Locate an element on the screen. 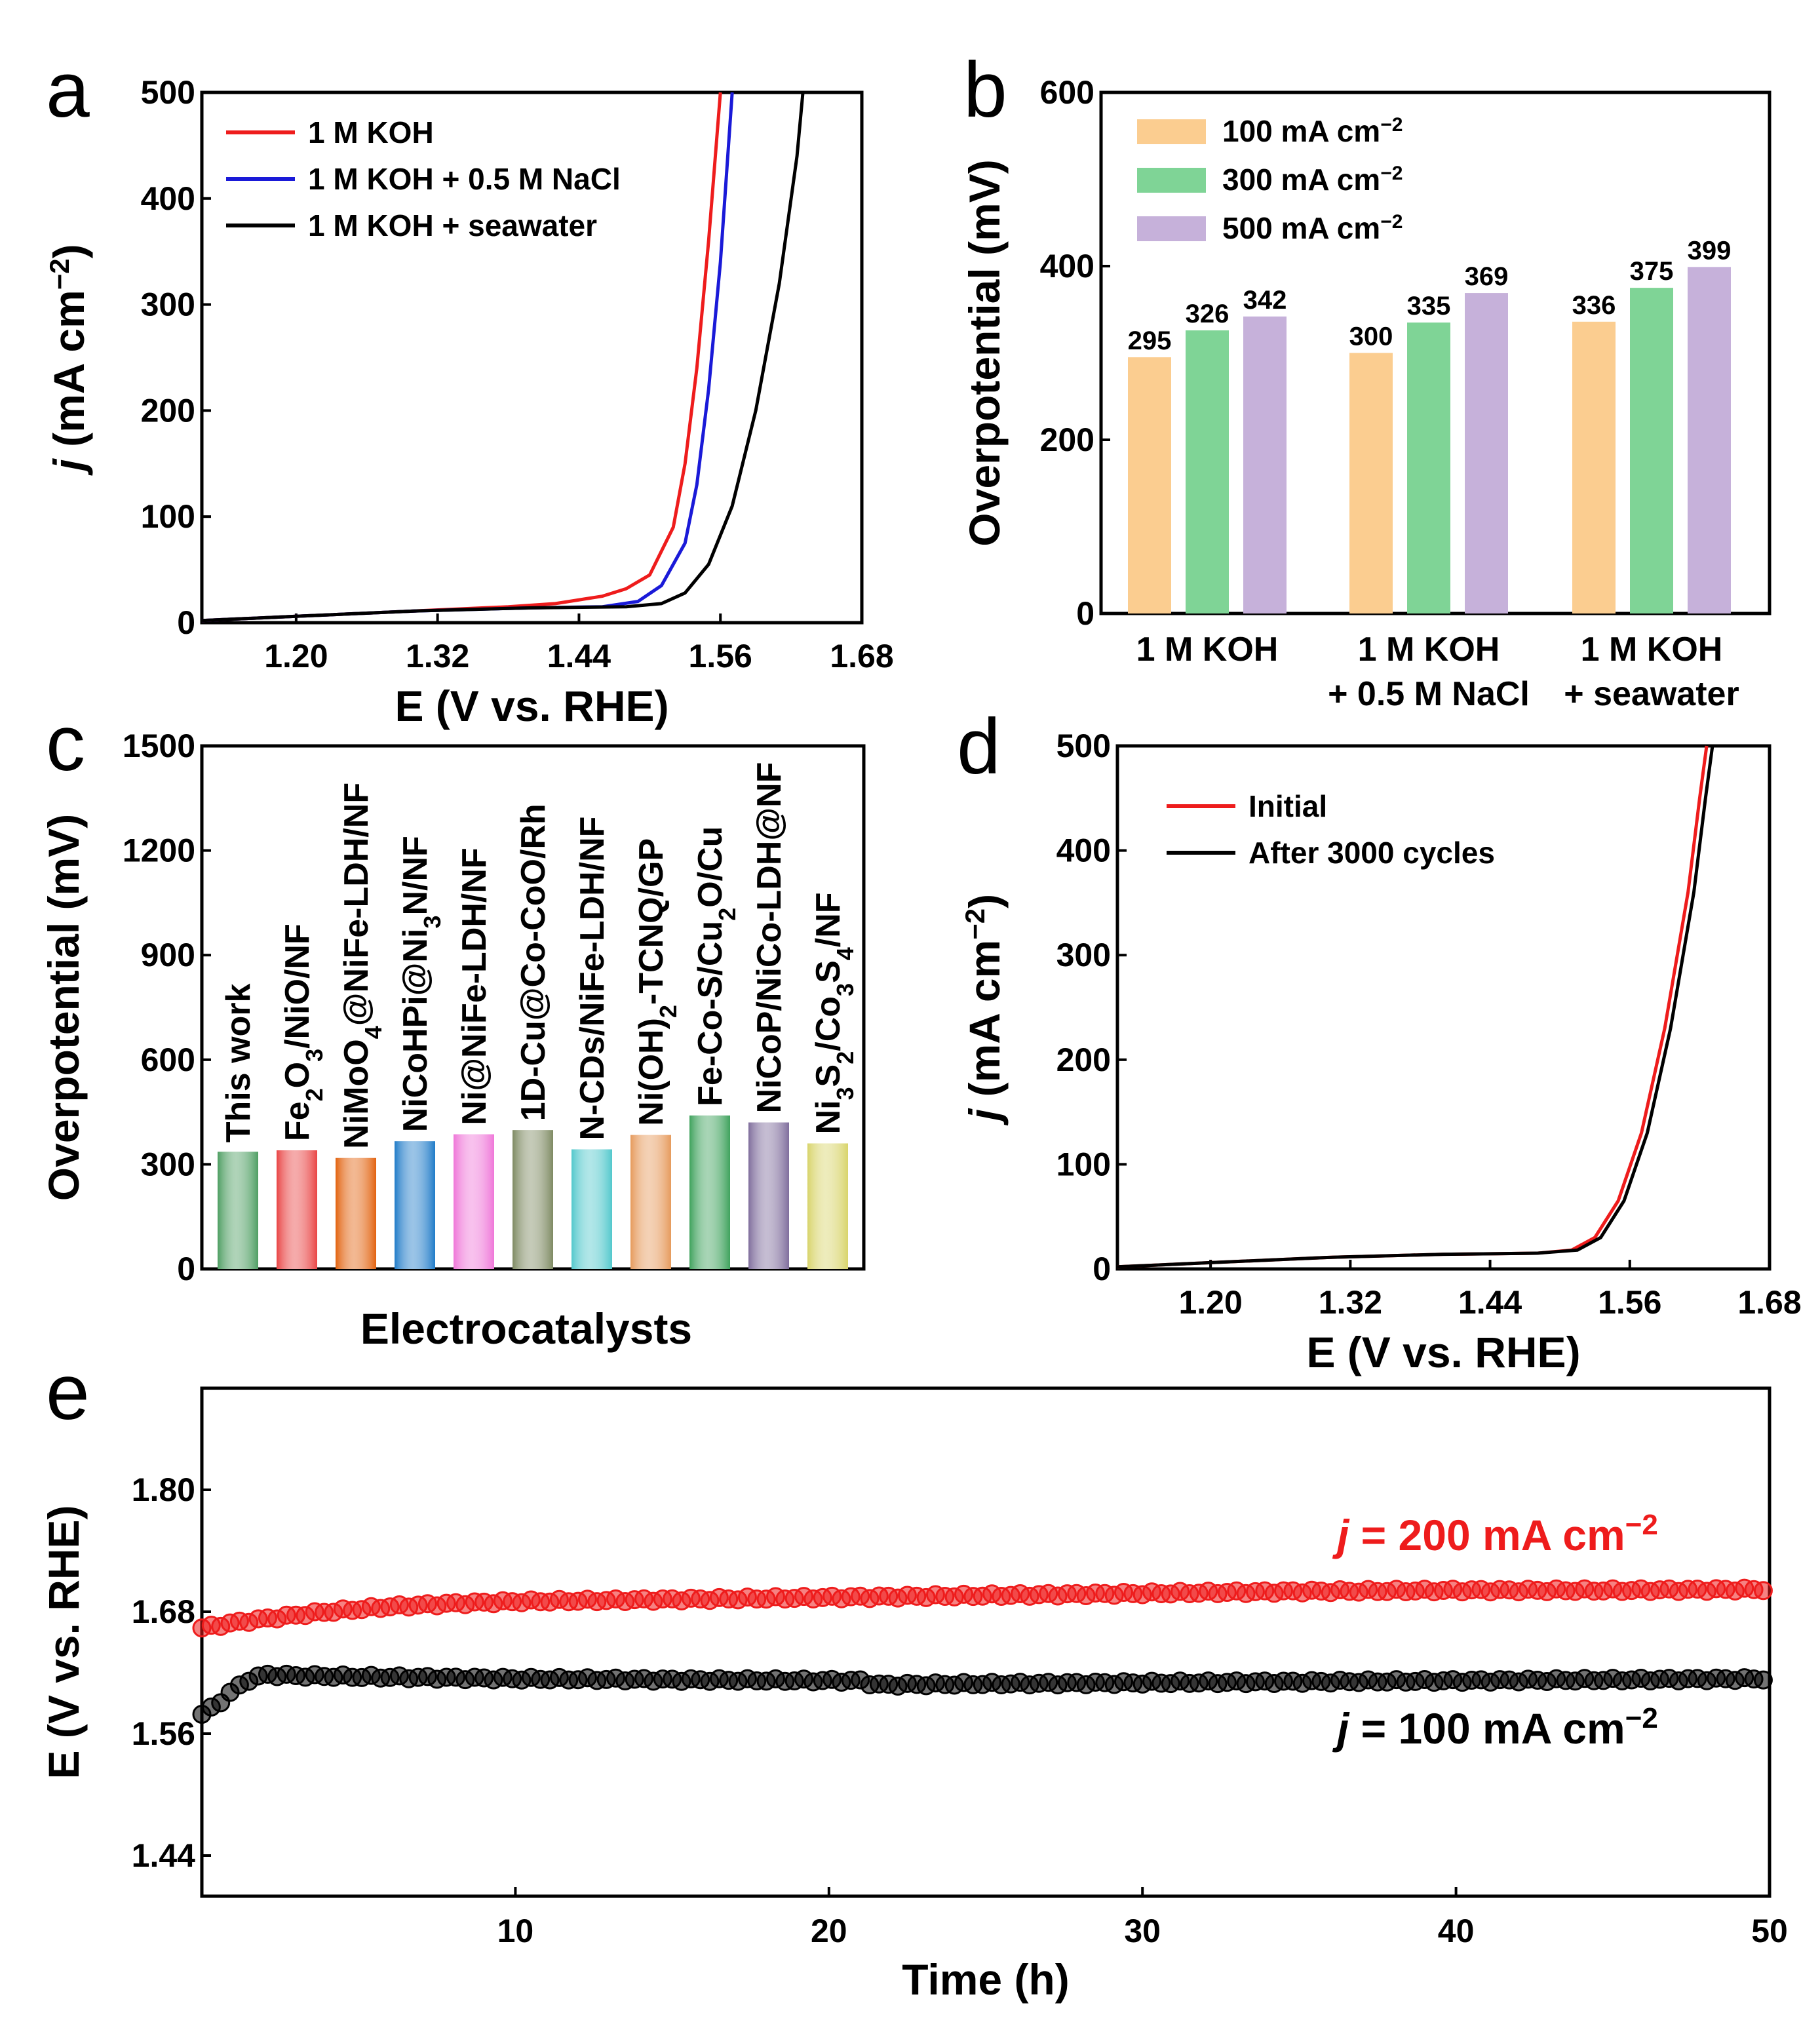 The image size is (1820, 2024). y-tick-label: 500 is located at coordinates (1083, 746).